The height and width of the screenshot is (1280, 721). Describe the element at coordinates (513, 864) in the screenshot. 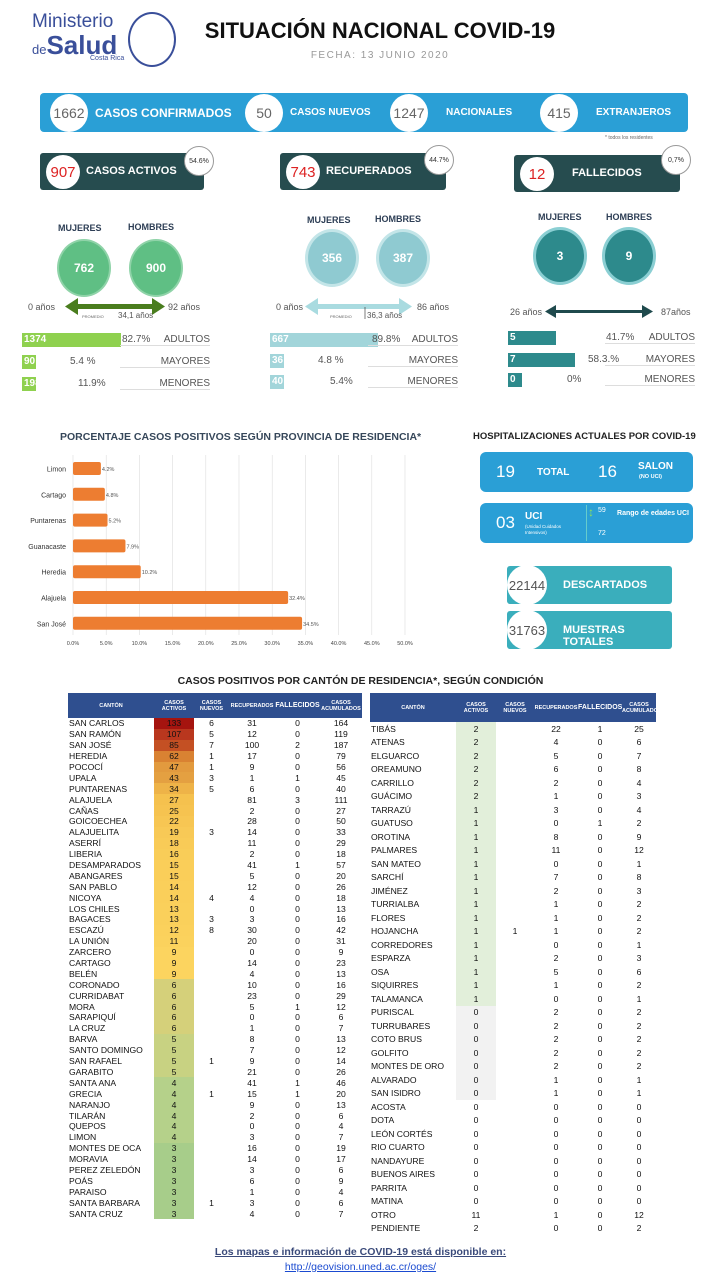

I see `table-row: SAN MATEO 1 0 0 1` at that location.